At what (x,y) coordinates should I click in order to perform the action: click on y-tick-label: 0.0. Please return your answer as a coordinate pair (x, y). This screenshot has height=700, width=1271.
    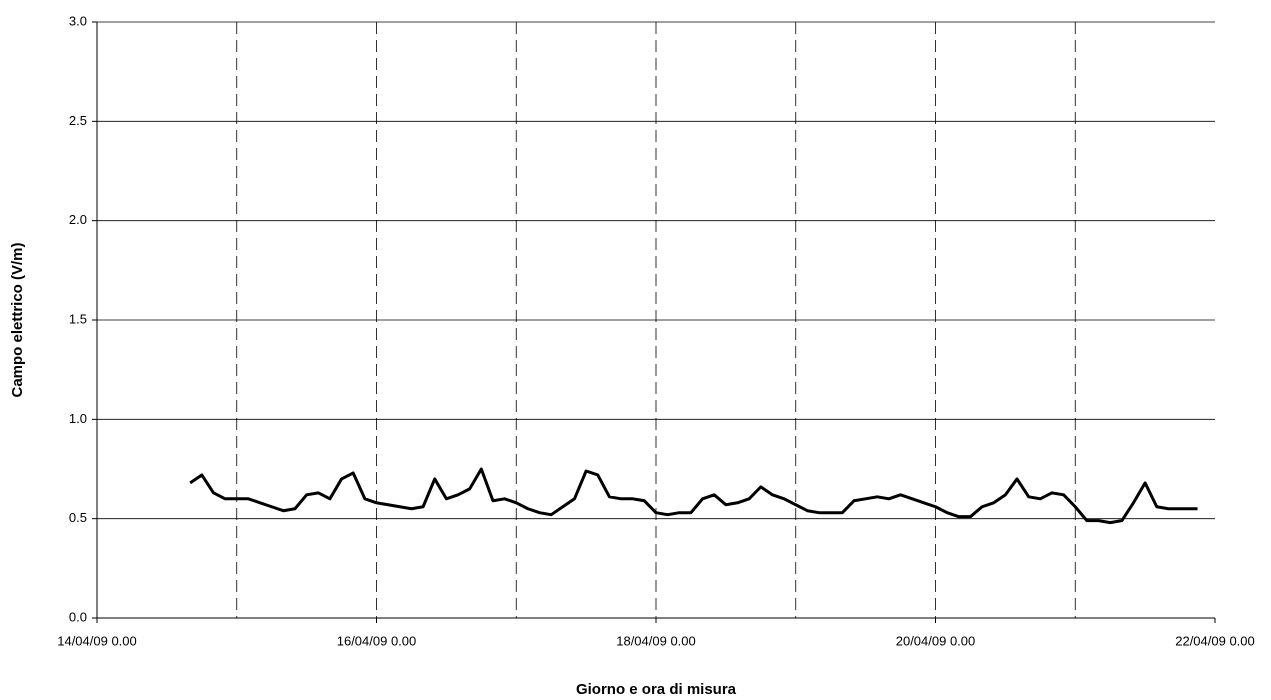
    Looking at the image, I should click on (78, 616).